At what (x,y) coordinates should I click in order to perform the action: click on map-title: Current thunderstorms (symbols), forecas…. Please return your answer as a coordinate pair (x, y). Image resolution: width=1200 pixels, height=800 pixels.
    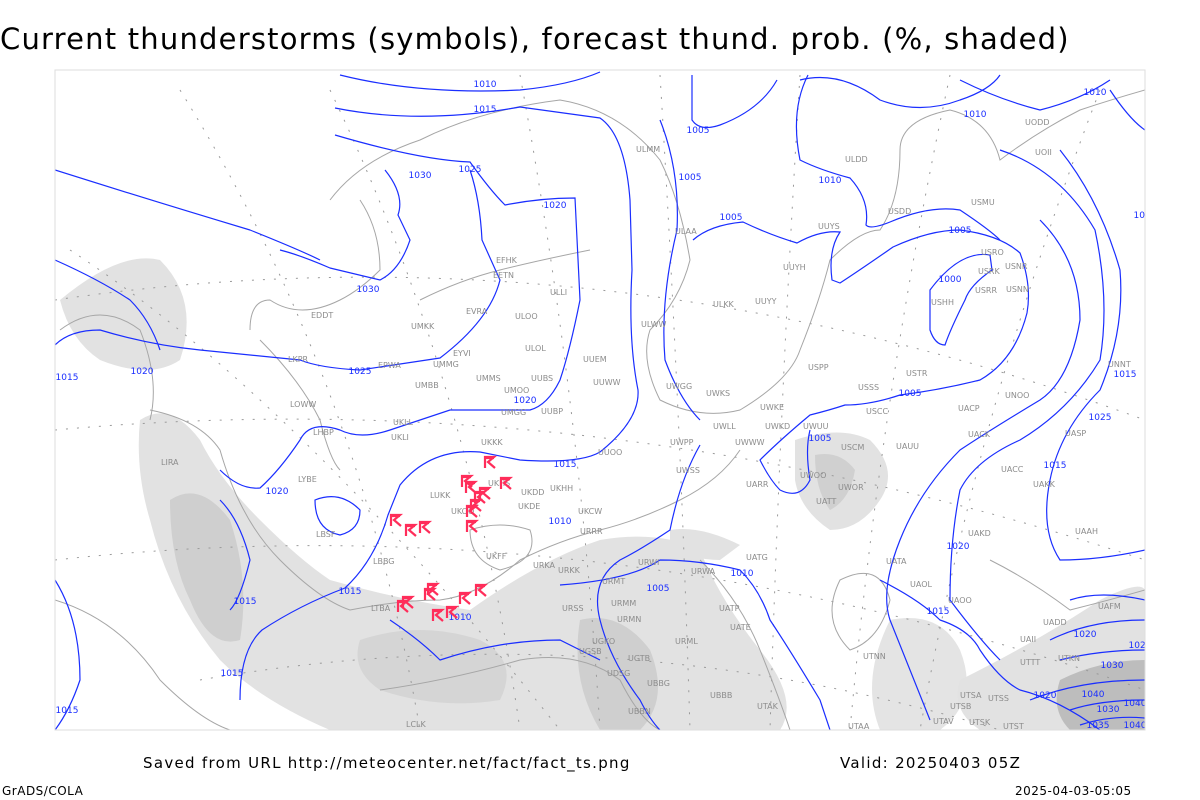
    Looking at the image, I should click on (535, 39).